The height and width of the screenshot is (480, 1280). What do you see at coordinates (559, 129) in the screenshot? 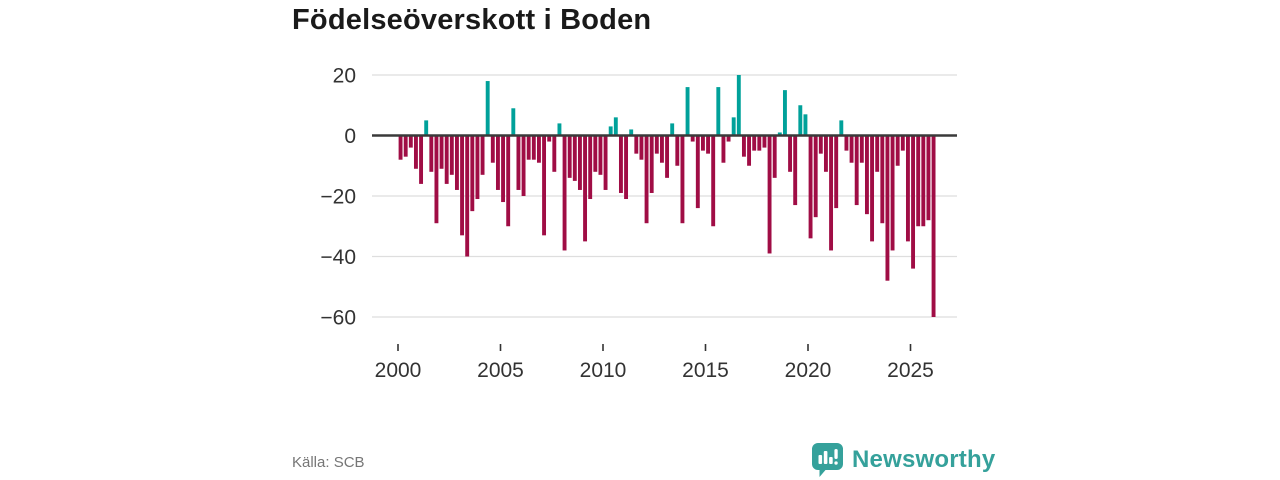
I see `bar-2007Q4` at bounding box center [559, 129].